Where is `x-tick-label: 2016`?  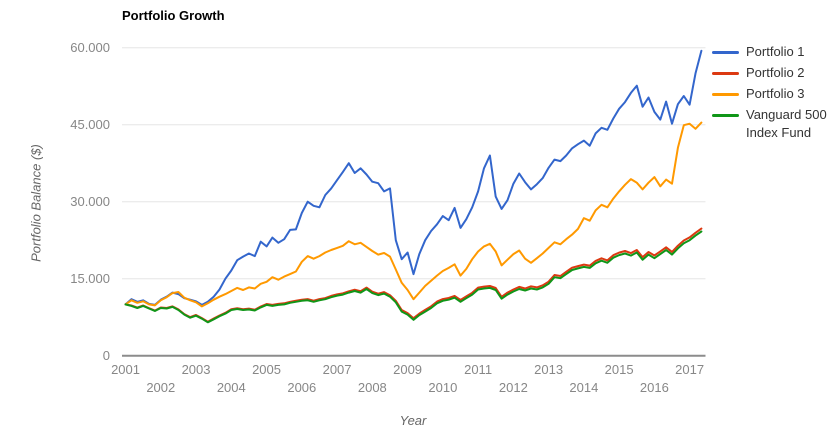 x-tick-label: 2016 is located at coordinates (654, 387).